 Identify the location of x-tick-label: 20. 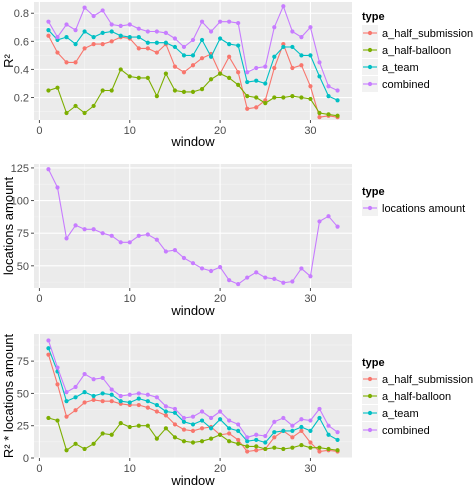
(220, 131).